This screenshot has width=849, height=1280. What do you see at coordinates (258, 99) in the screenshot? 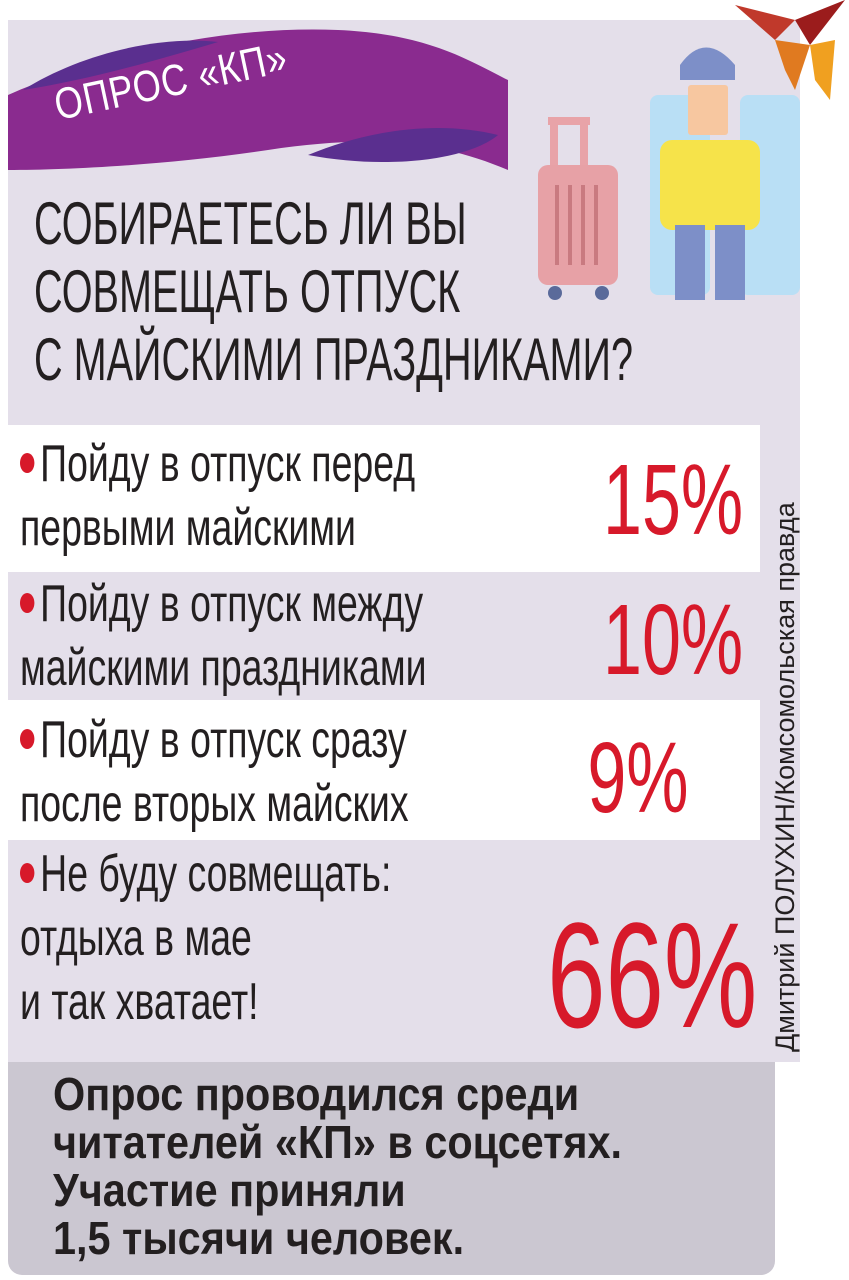
I see `poll-ribbon-banner` at bounding box center [258, 99].